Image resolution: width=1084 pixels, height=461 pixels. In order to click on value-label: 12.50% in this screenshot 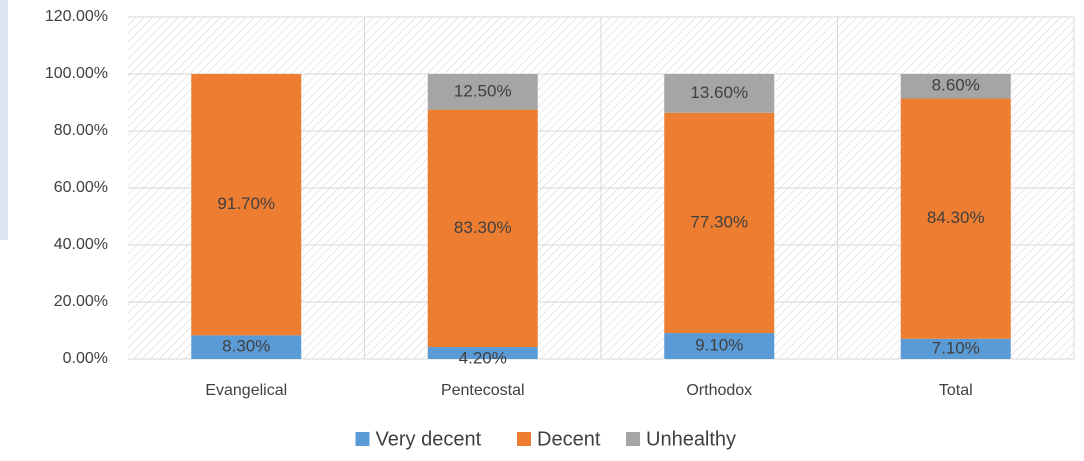, I will do `click(483, 90)`.